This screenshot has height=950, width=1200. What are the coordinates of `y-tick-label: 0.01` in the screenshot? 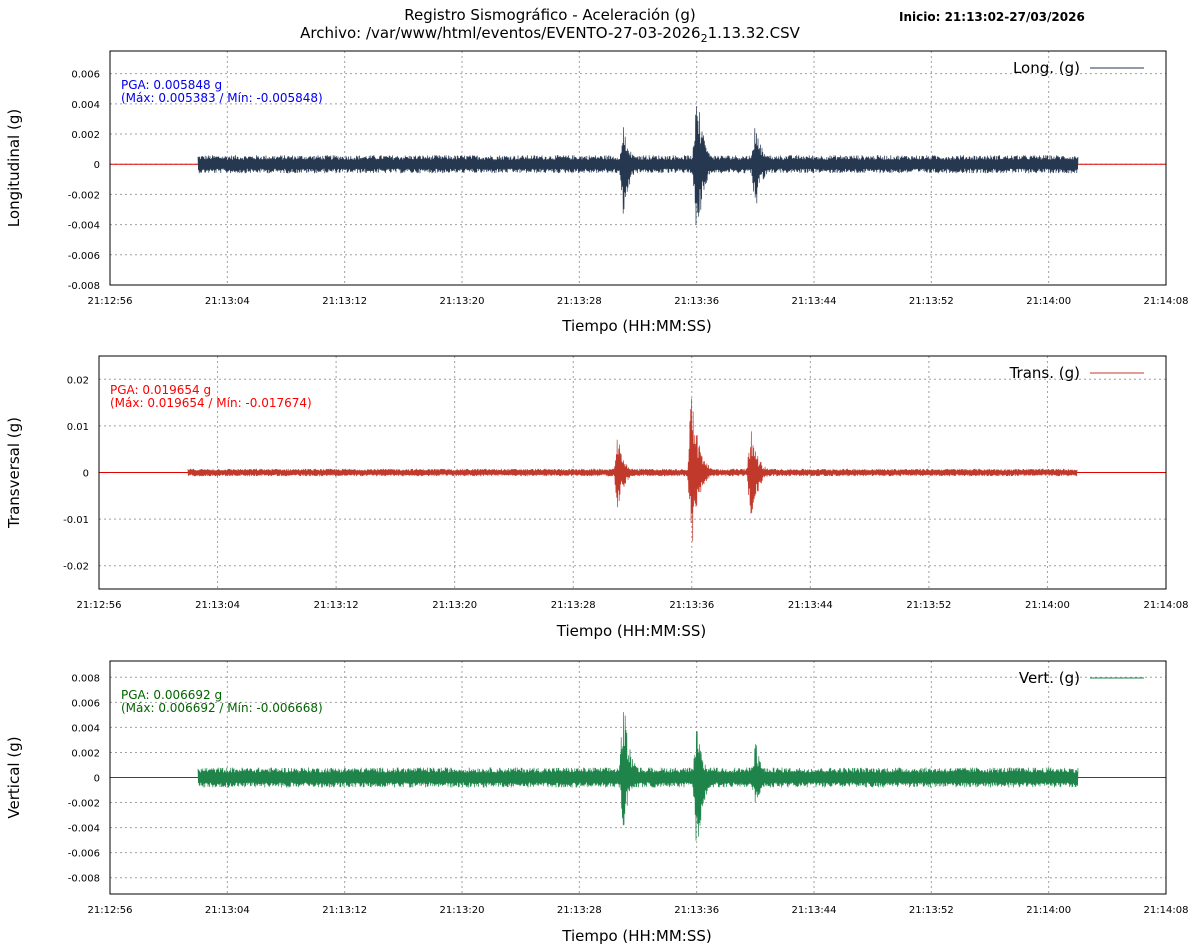 It's located at (78, 427).